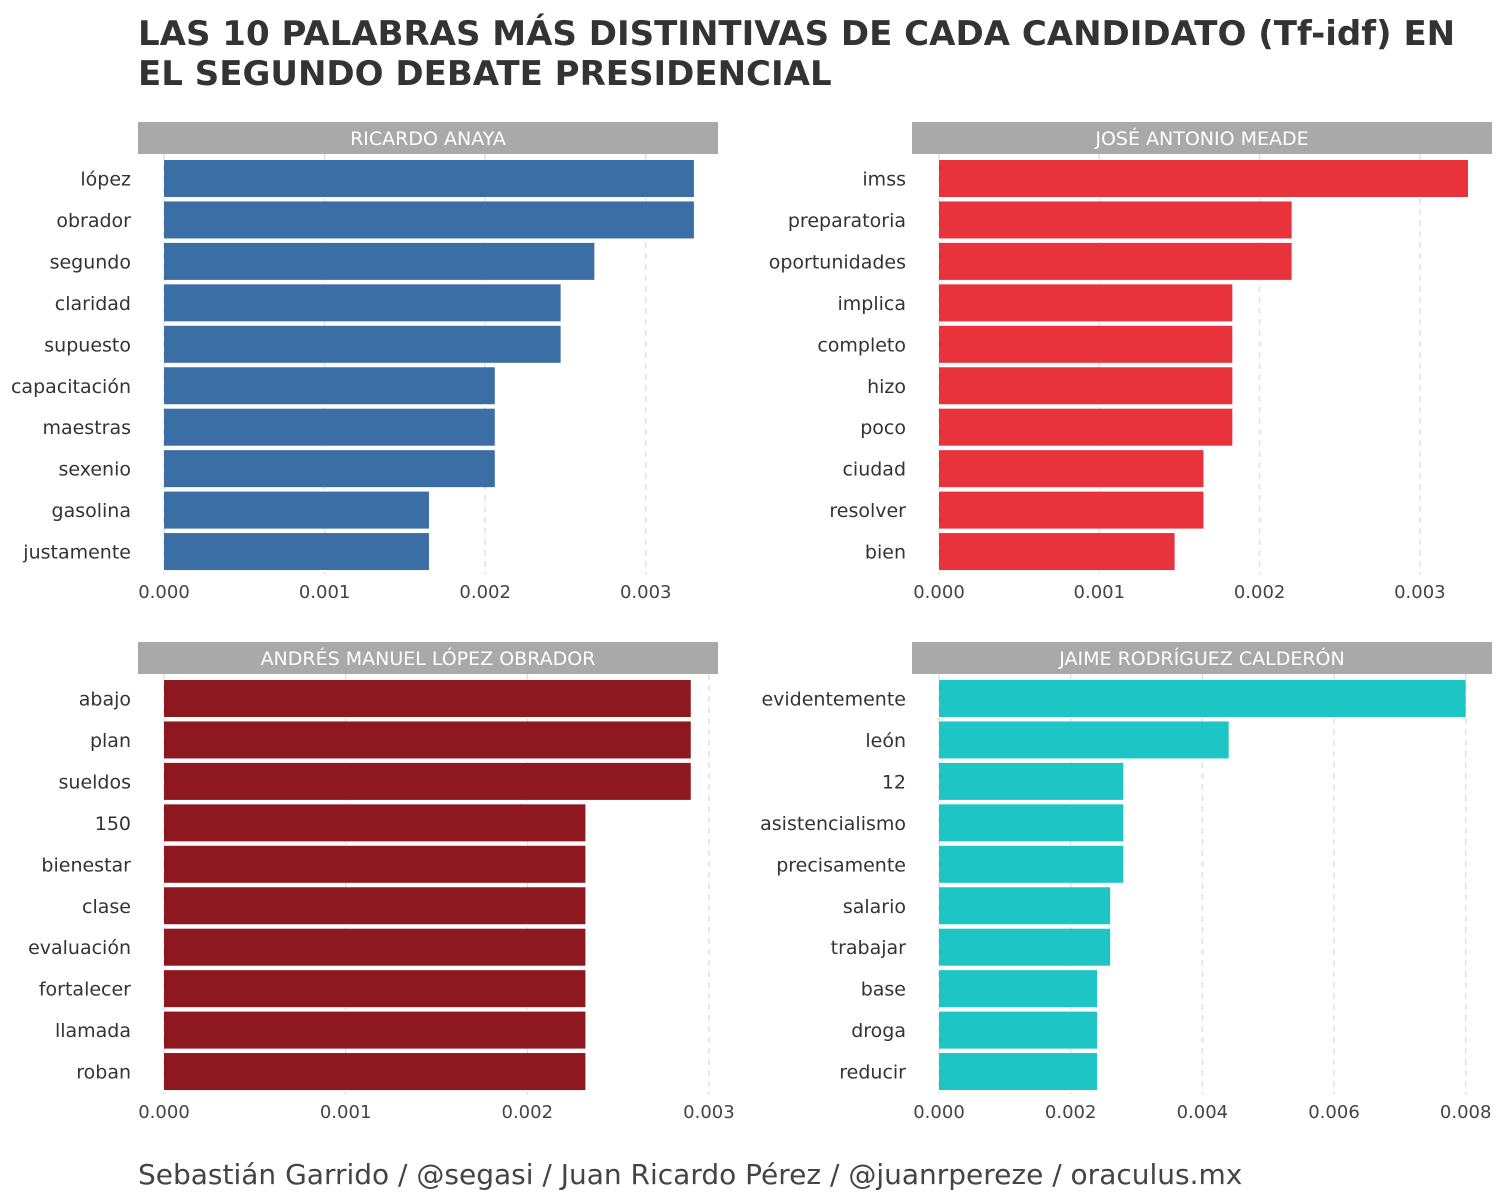 This screenshot has width=1500, height=1200. Describe the element at coordinates (86, 865) in the screenshot. I see `category-label: bienestar` at that location.